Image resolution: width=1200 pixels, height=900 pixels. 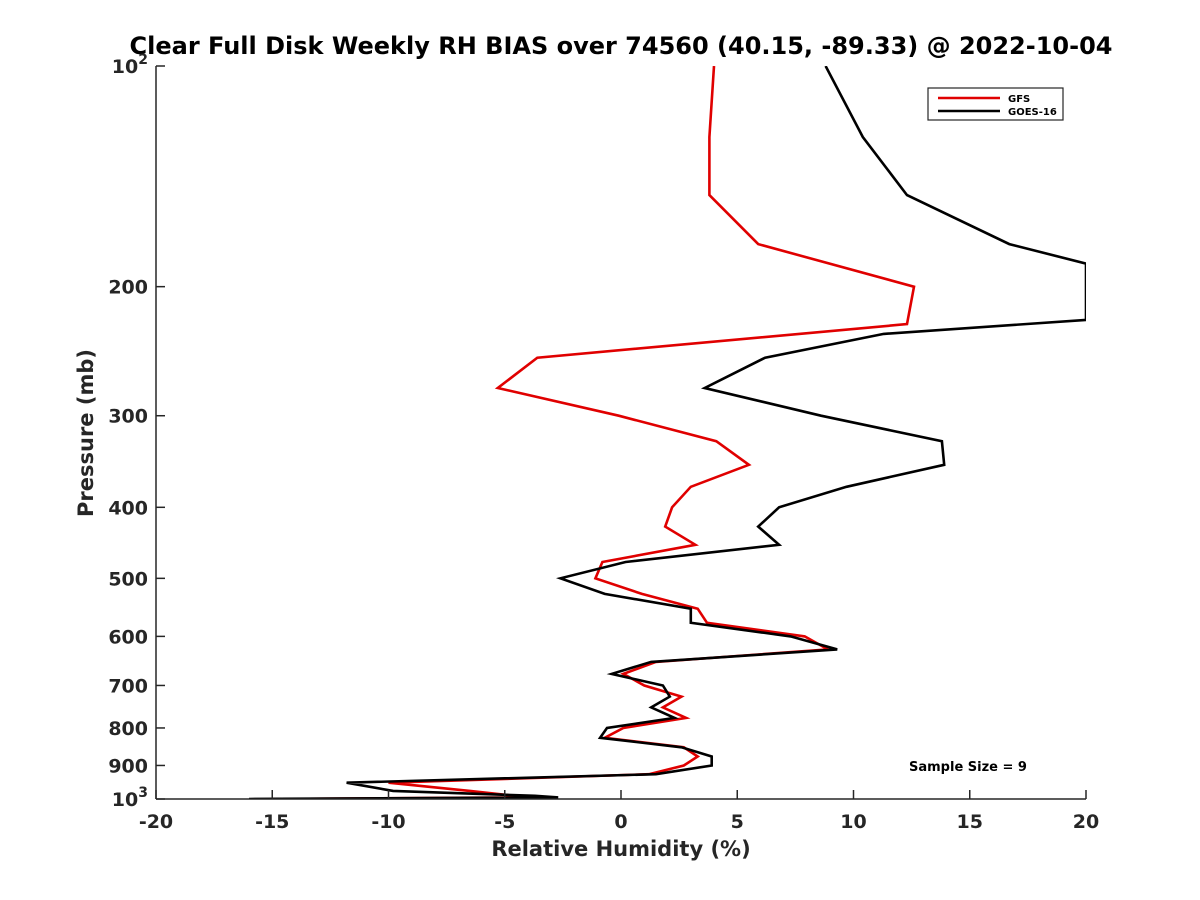 I want to click on x-tick-label: 10, so click(x=853, y=822).